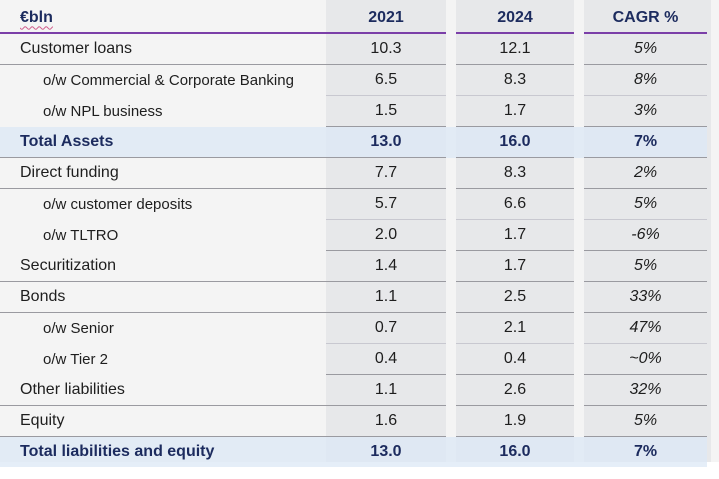  I want to click on value-2021: 0.4, so click(386, 359).